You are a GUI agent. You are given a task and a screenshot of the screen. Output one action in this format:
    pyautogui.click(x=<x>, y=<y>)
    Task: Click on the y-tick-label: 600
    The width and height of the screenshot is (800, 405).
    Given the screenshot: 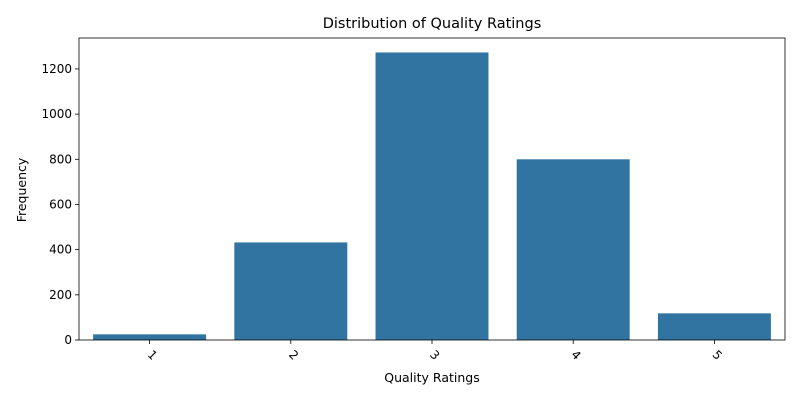 What is the action you would take?
    pyautogui.click(x=60, y=204)
    